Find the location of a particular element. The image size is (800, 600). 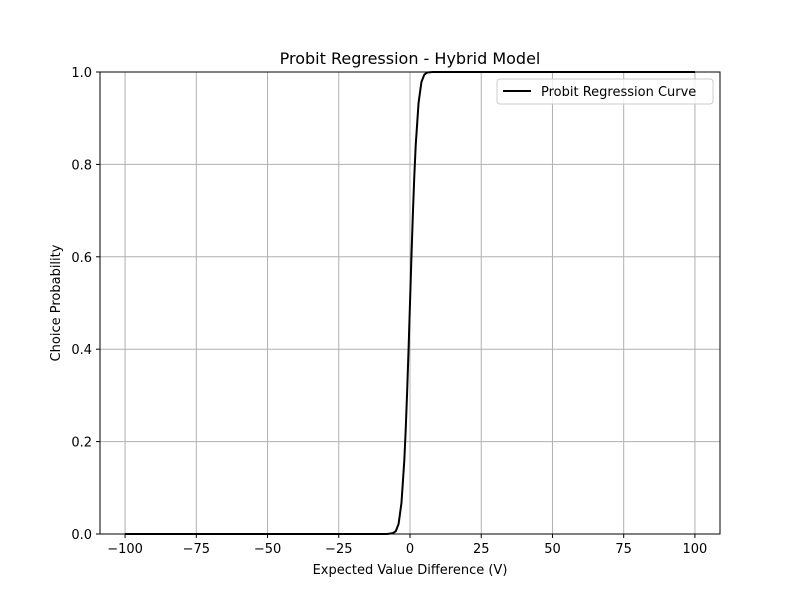

y-tick-label: 1.0 is located at coordinates (81, 73).